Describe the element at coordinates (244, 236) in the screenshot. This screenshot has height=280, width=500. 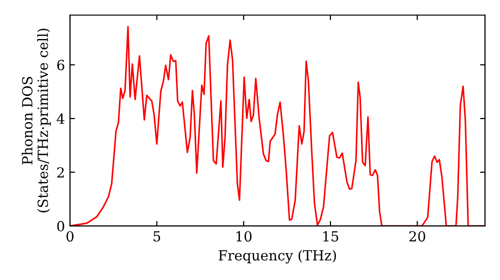
I see `x-tick-label: 10` at that location.